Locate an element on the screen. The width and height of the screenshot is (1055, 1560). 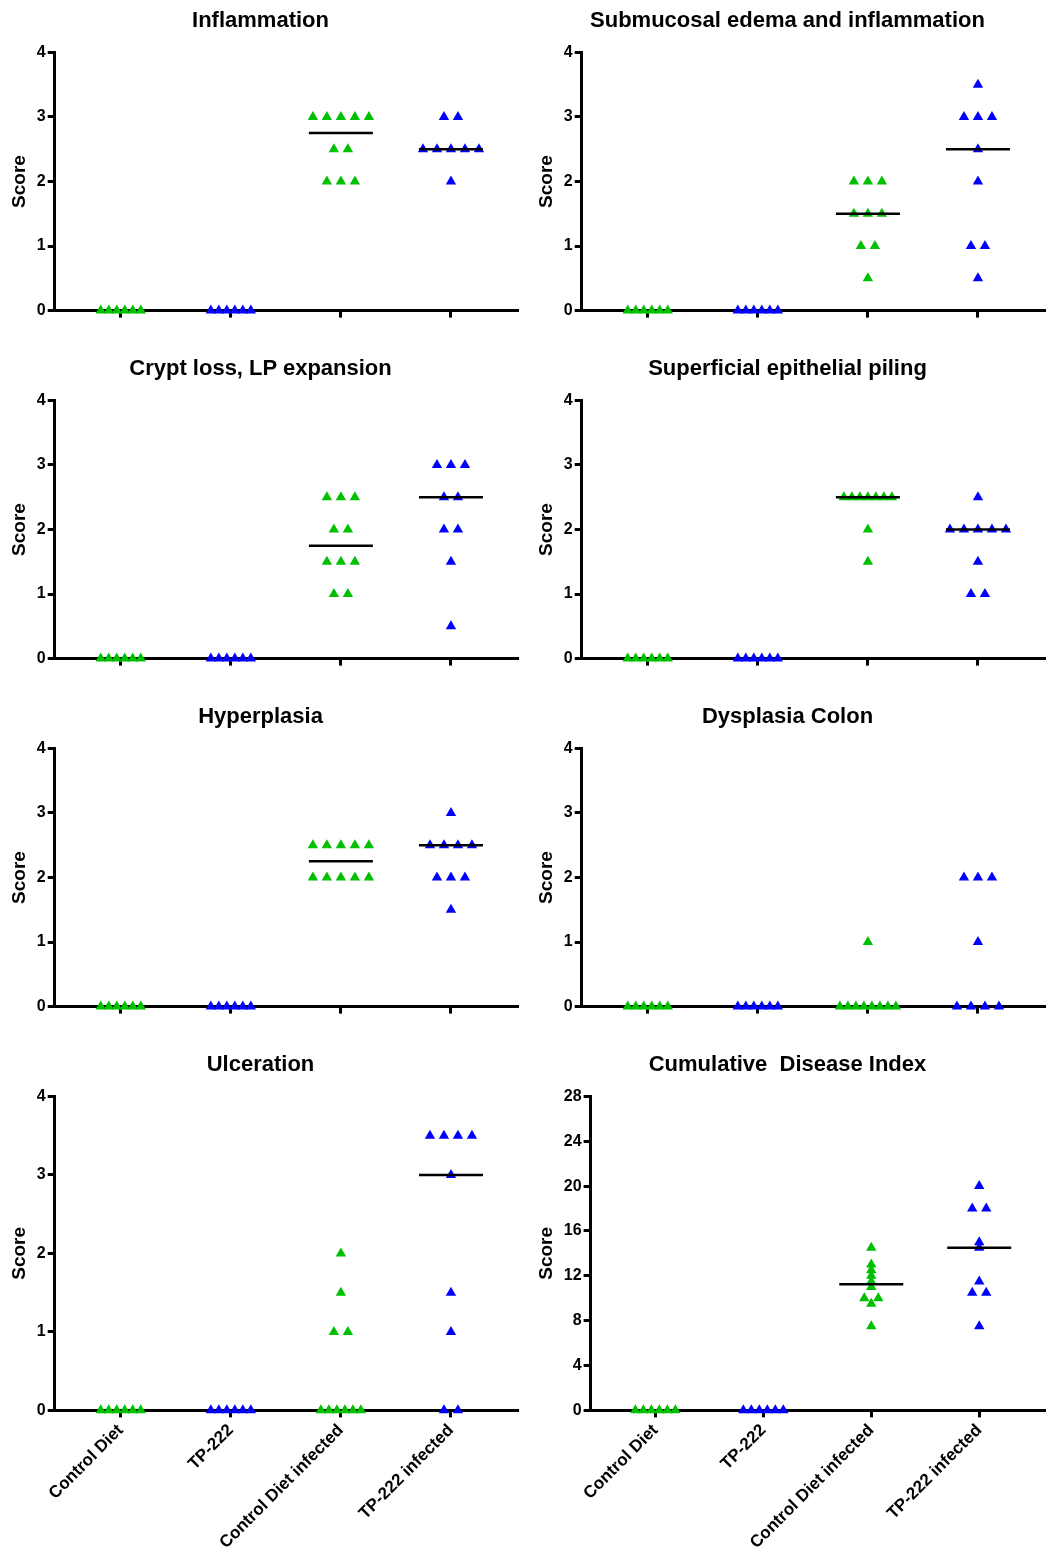
chart-title: Superficial epithelial piling is located at coordinates (787, 368).